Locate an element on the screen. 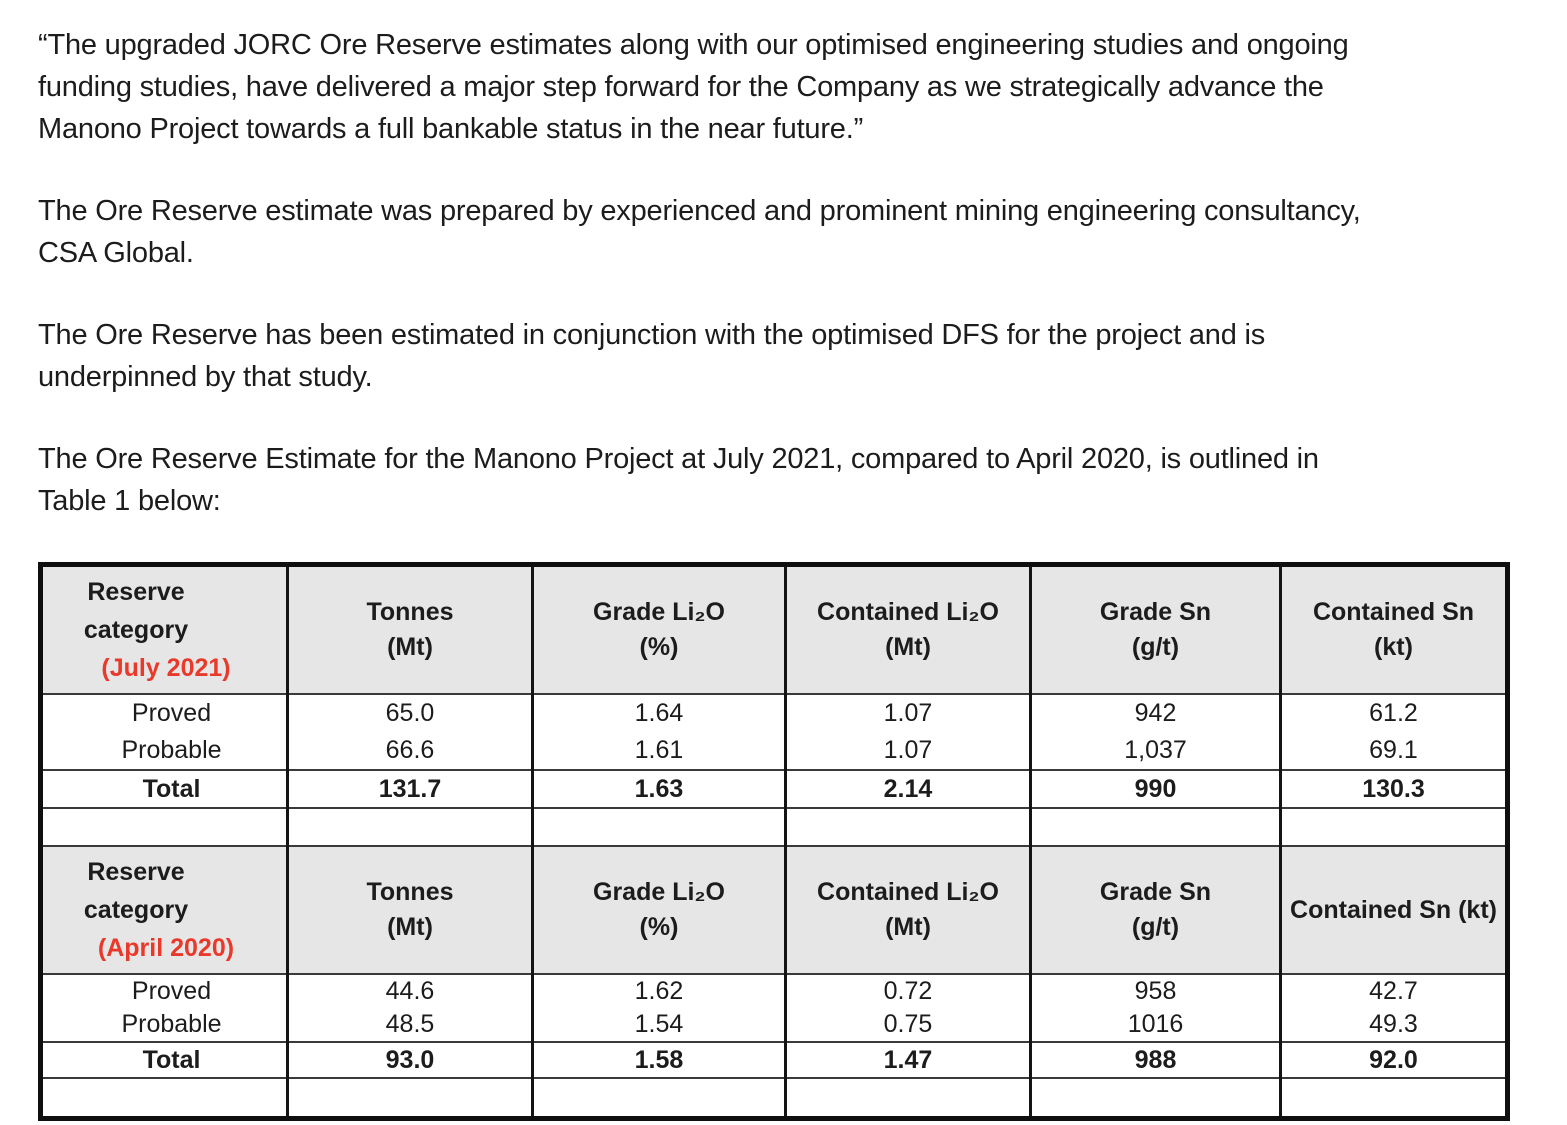 Image resolution: width=1567 pixels, height=1125 pixels. table-cell: 1.54 is located at coordinates (658, 1025).